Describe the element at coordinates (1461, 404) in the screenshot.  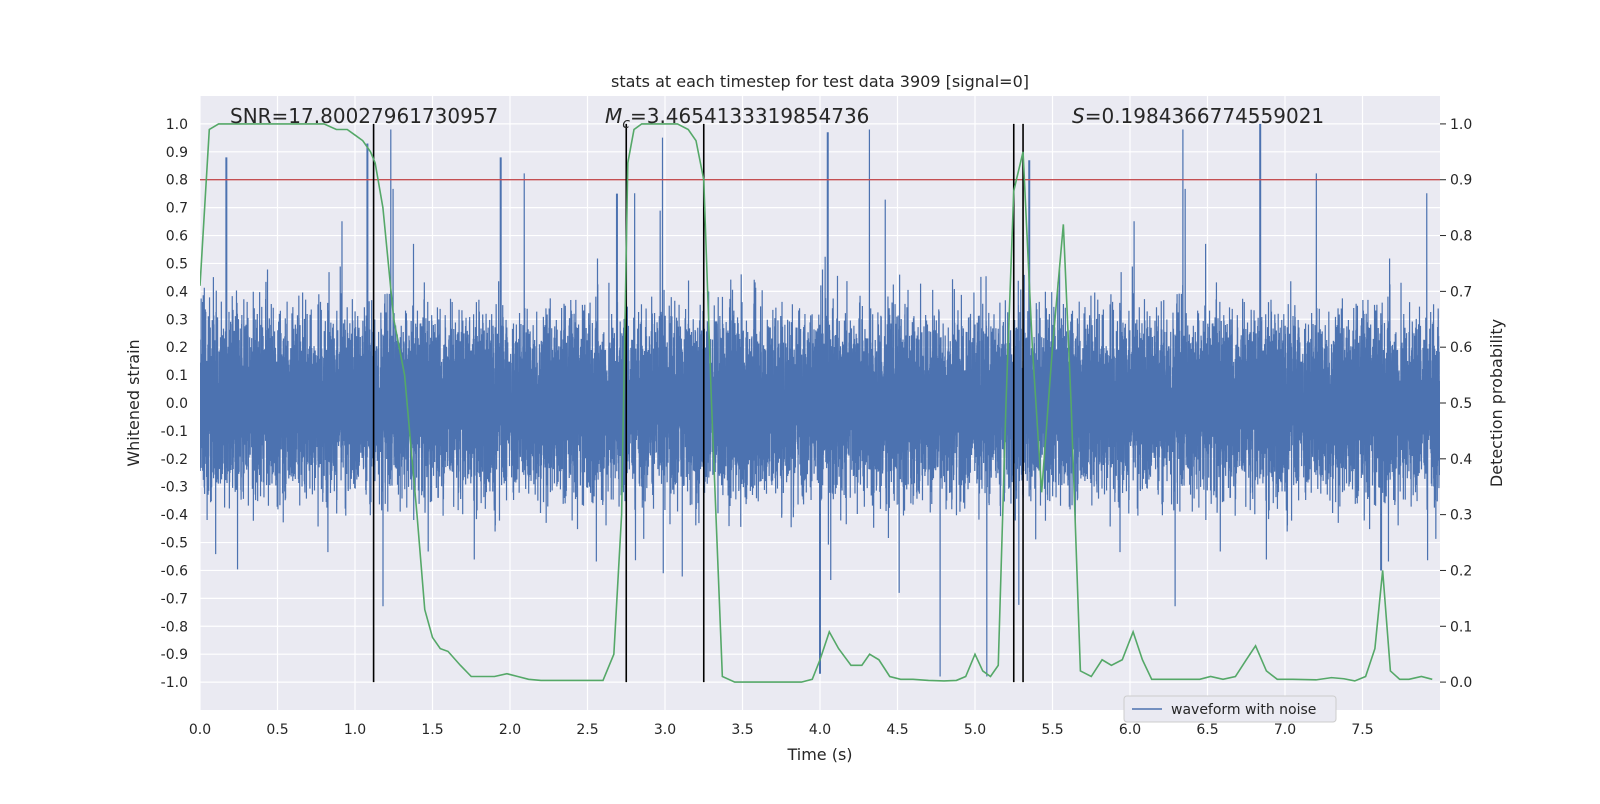
I see `right-tick-label: 0.5` at that location.